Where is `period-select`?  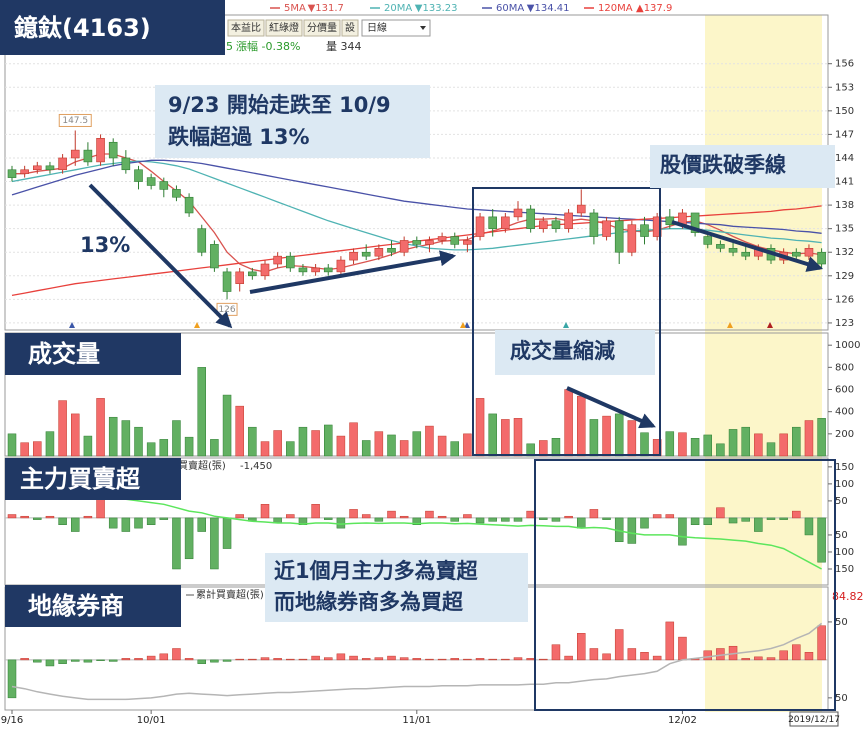
period-select is located at coordinates (396, 28).